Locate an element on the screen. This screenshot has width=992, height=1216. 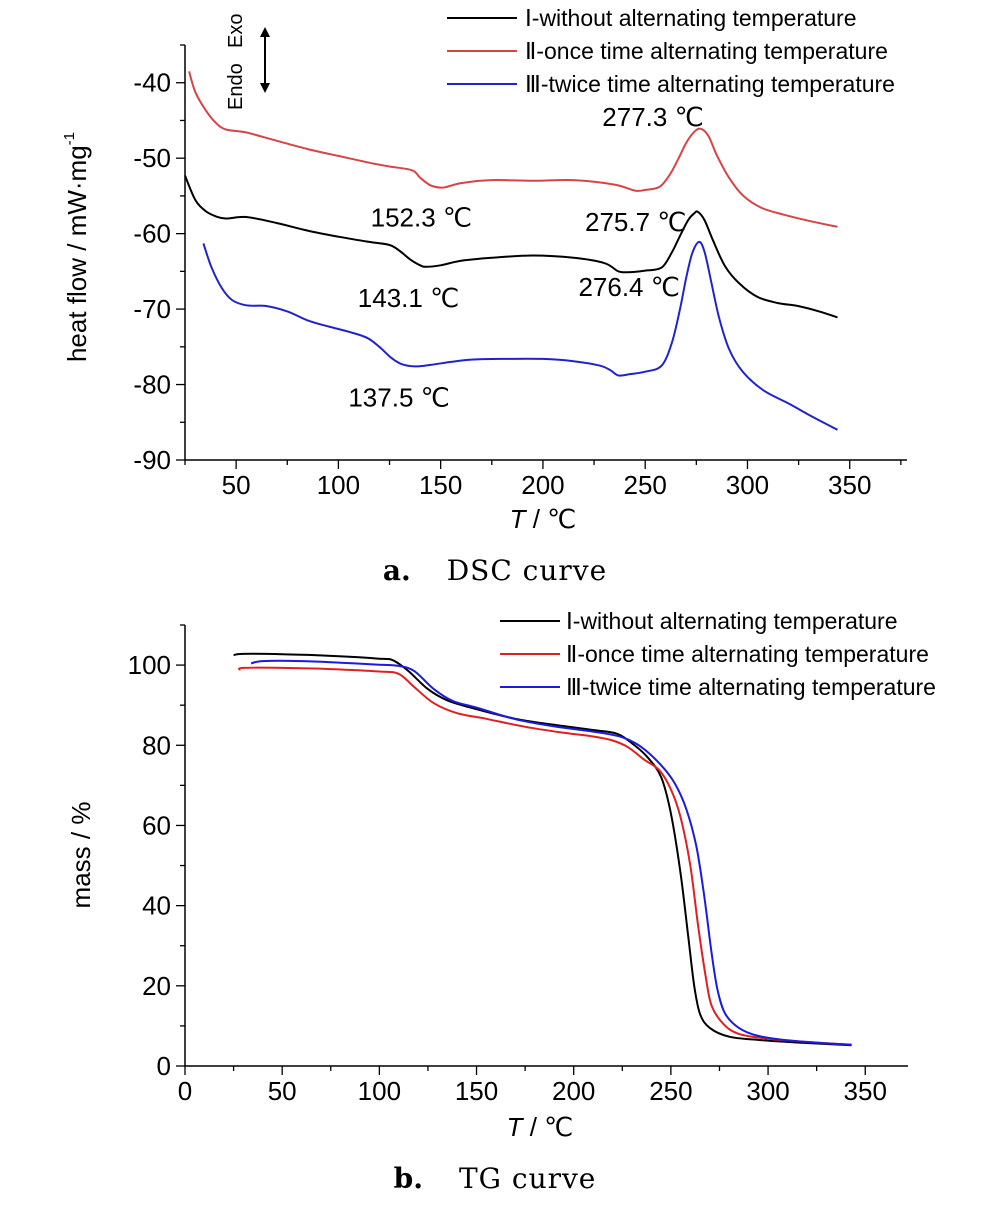
tg-xlabel-unit: / ℃ is located at coordinates (548, 1127).